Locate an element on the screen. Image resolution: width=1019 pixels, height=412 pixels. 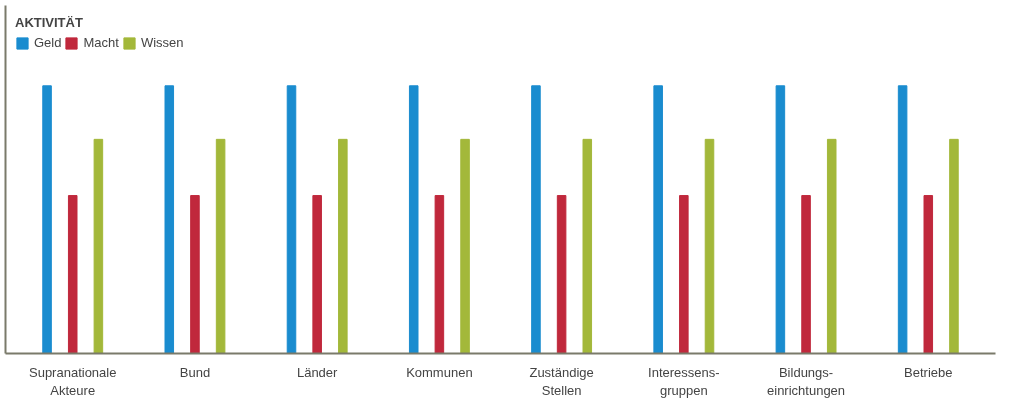
legend-label: Macht is located at coordinates (101, 42).